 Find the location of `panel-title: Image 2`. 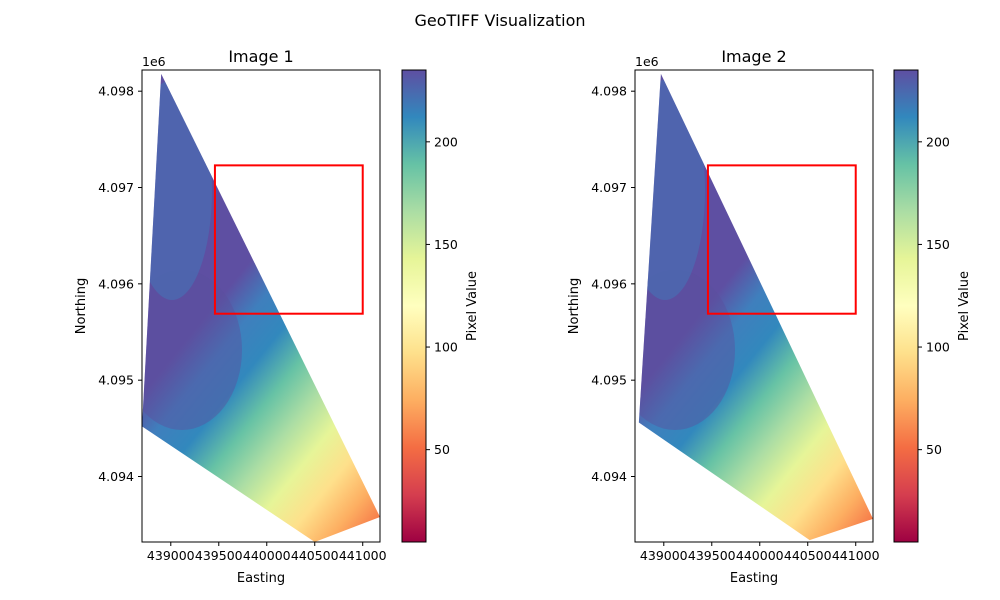

panel-title: Image 2 is located at coordinates (753, 56).